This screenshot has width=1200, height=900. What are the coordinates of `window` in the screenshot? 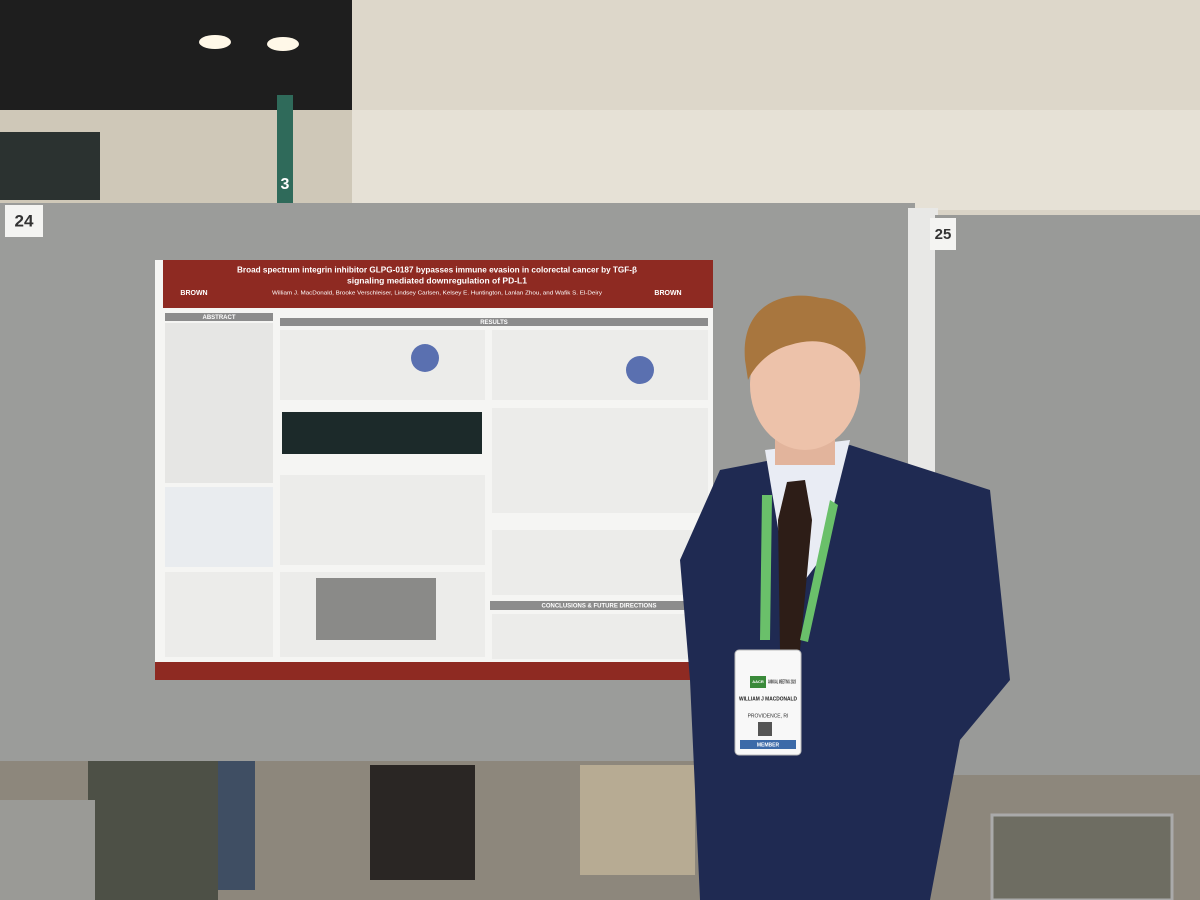 It's located at (50, 166).